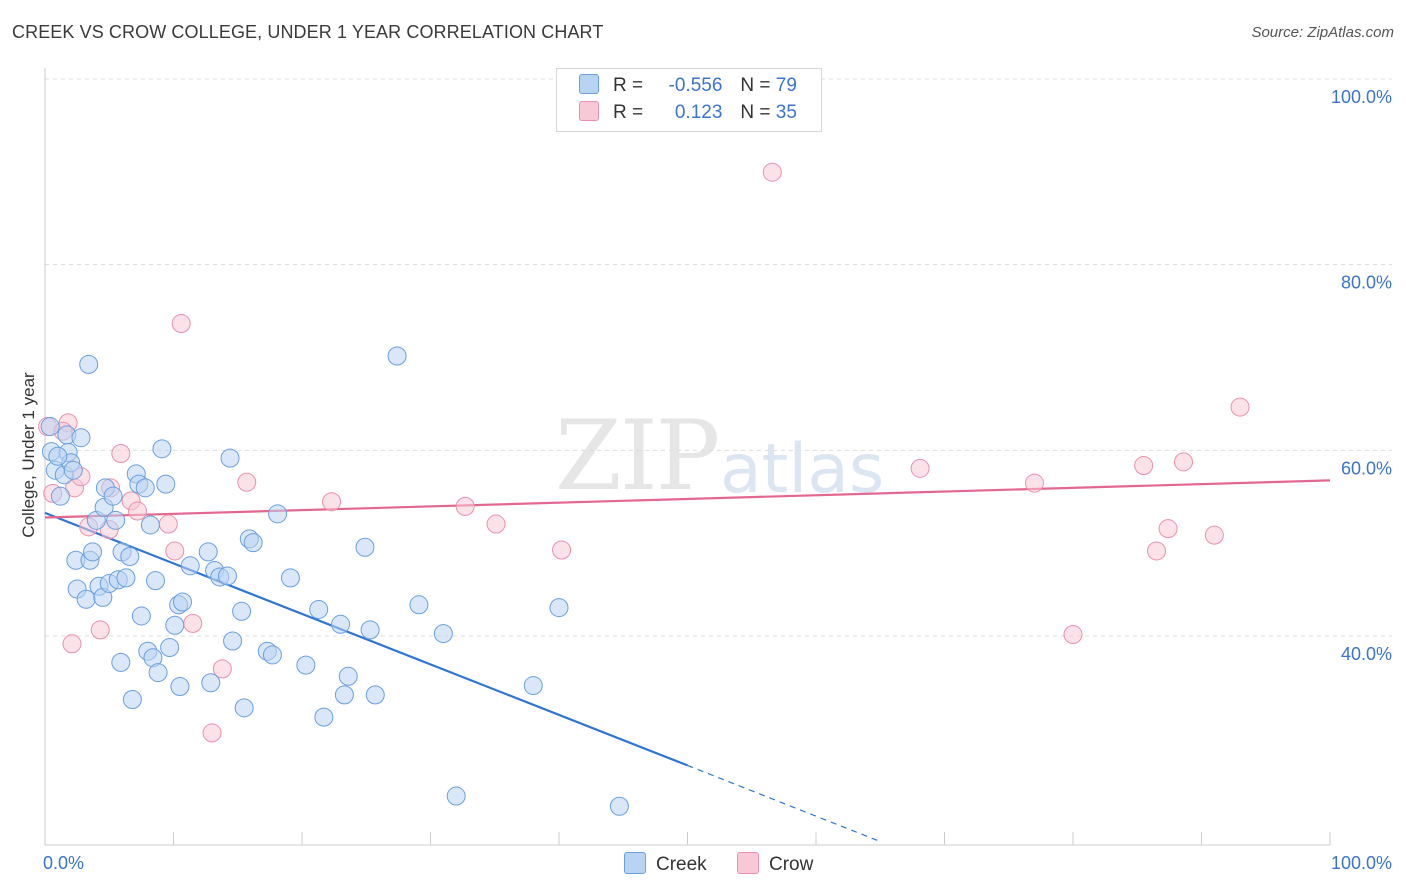 The image size is (1406, 892). What do you see at coordinates (1366, 283) in the screenshot?
I see `y-tick-label: 80.0%` at bounding box center [1366, 283].